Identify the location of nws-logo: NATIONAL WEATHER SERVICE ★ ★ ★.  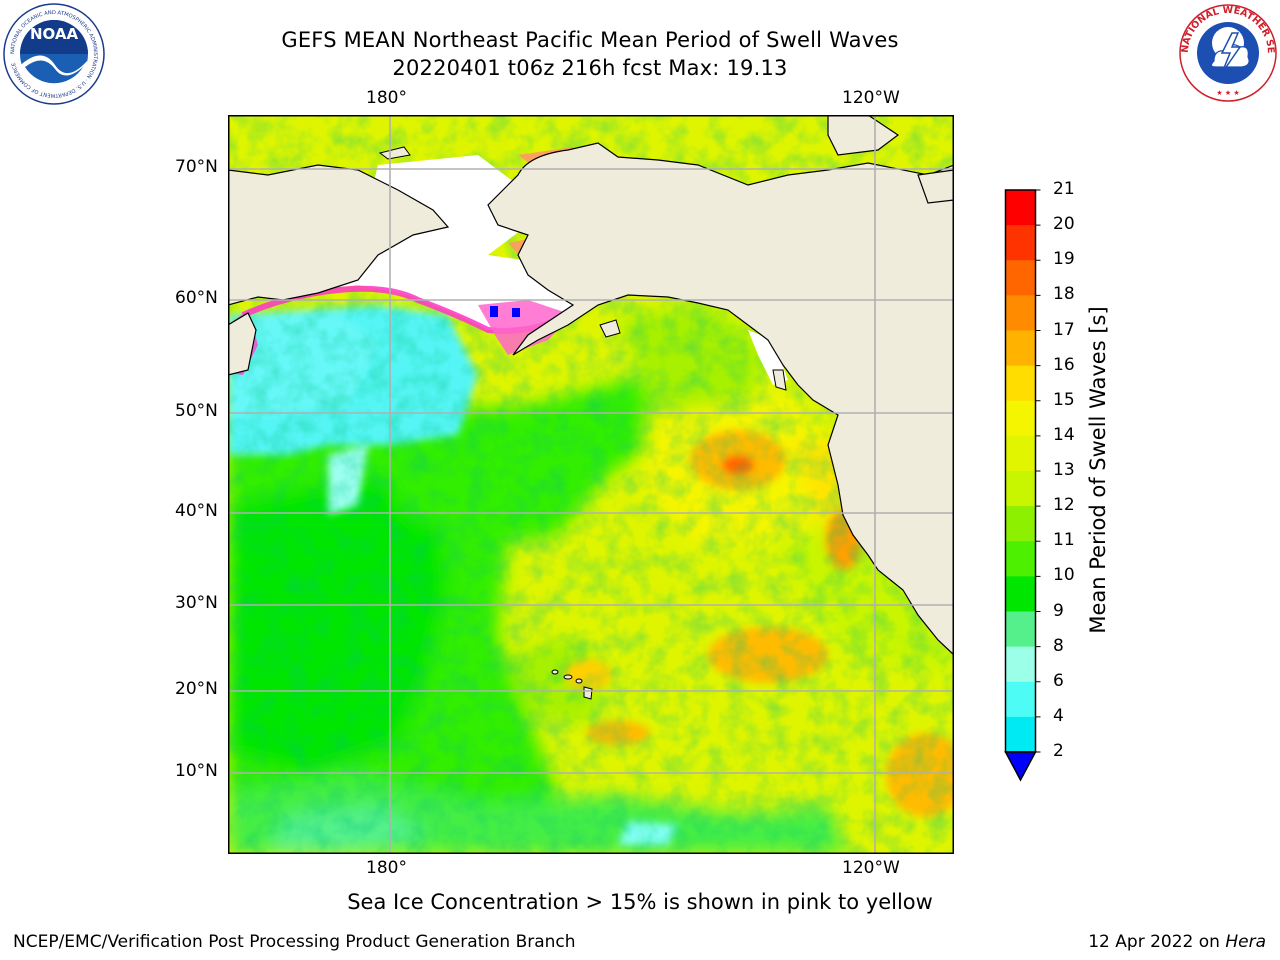
(1227, 52).